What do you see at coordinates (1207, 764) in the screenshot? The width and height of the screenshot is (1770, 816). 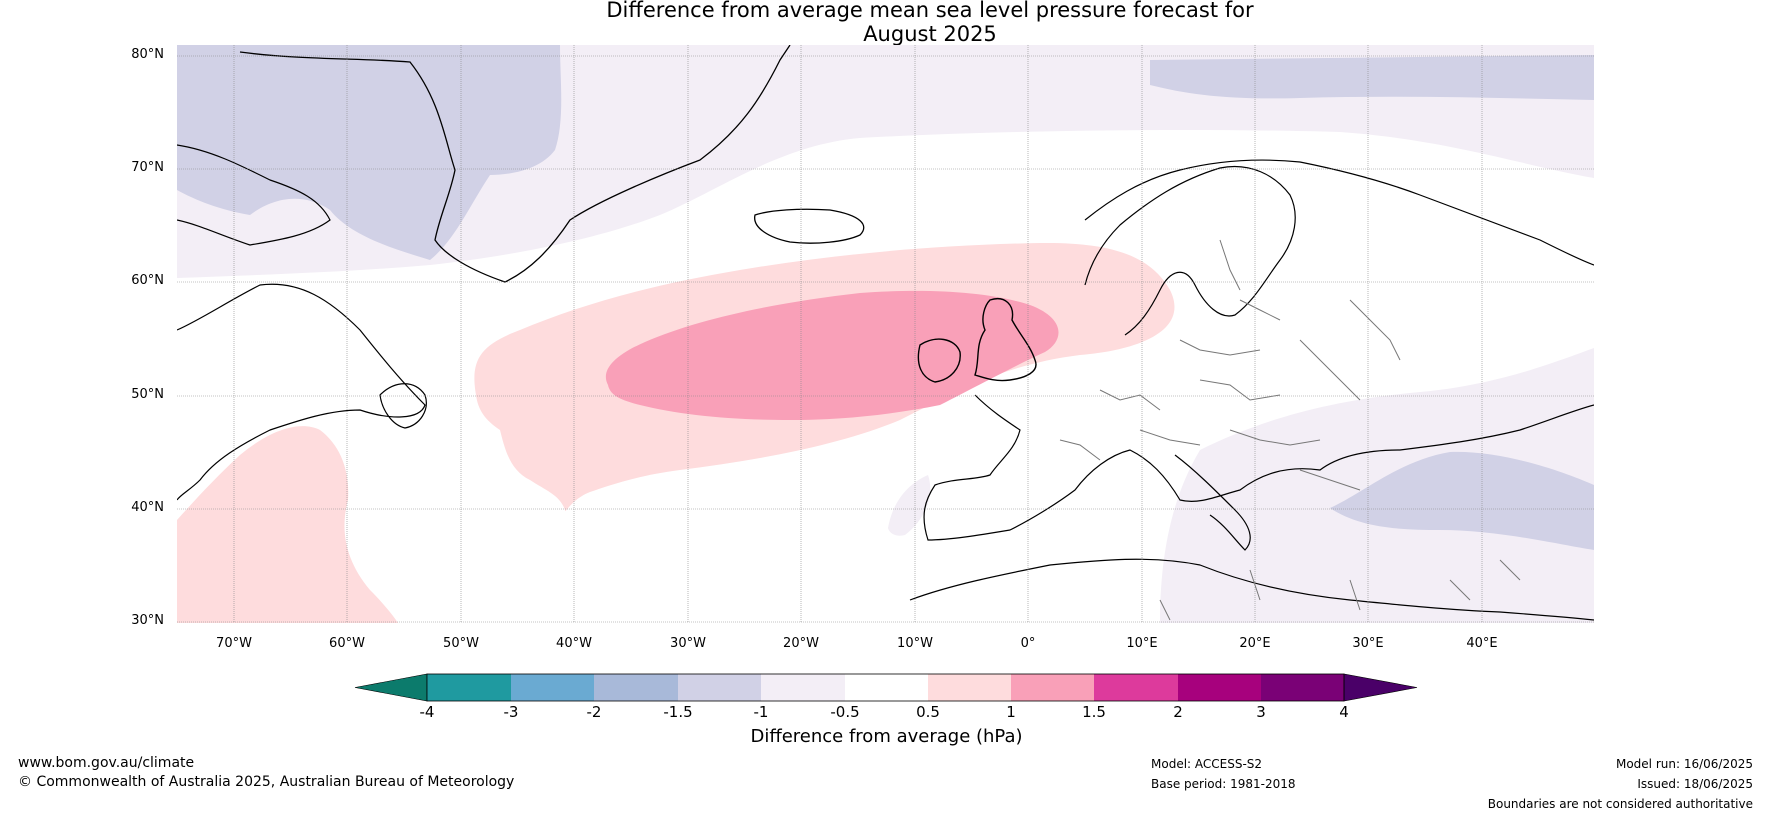 I see `footer-model: Model: ACCESS-S2` at bounding box center [1207, 764].